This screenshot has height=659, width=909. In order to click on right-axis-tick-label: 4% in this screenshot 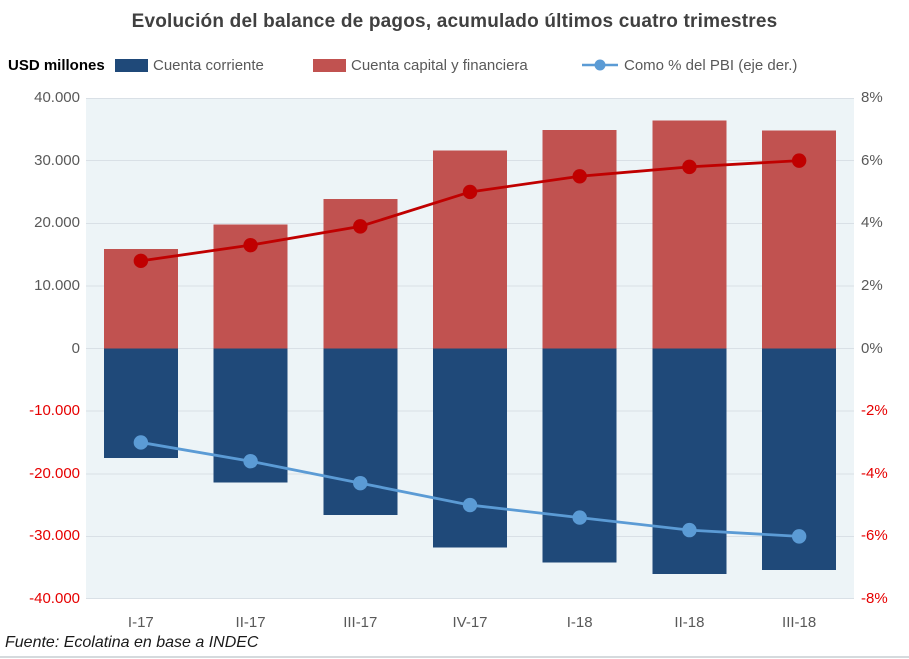, I will do `click(872, 223)`.